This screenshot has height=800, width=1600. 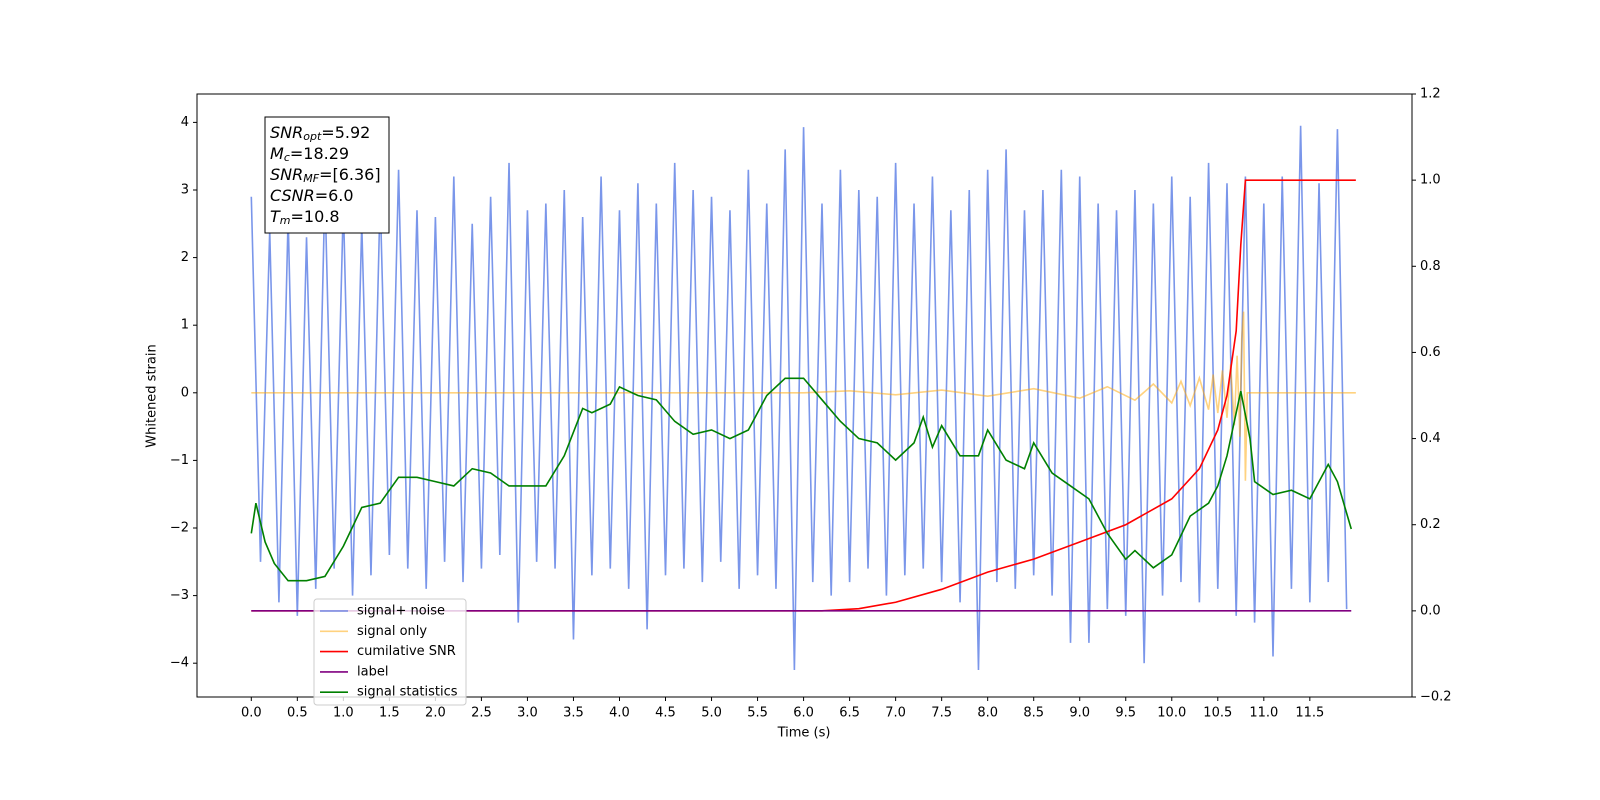 What do you see at coordinates (179, 663) in the screenshot?
I see `y-tick-label: −4` at bounding box center [179, 663].